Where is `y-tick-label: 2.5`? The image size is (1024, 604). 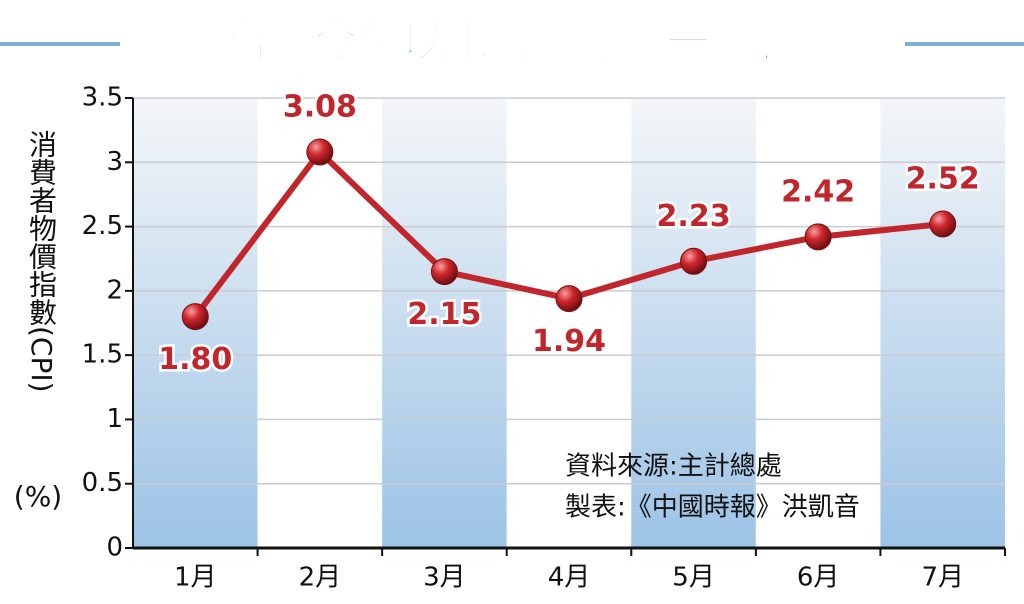
y-tick-label: 2.5 is located at coordinates (102, 226).